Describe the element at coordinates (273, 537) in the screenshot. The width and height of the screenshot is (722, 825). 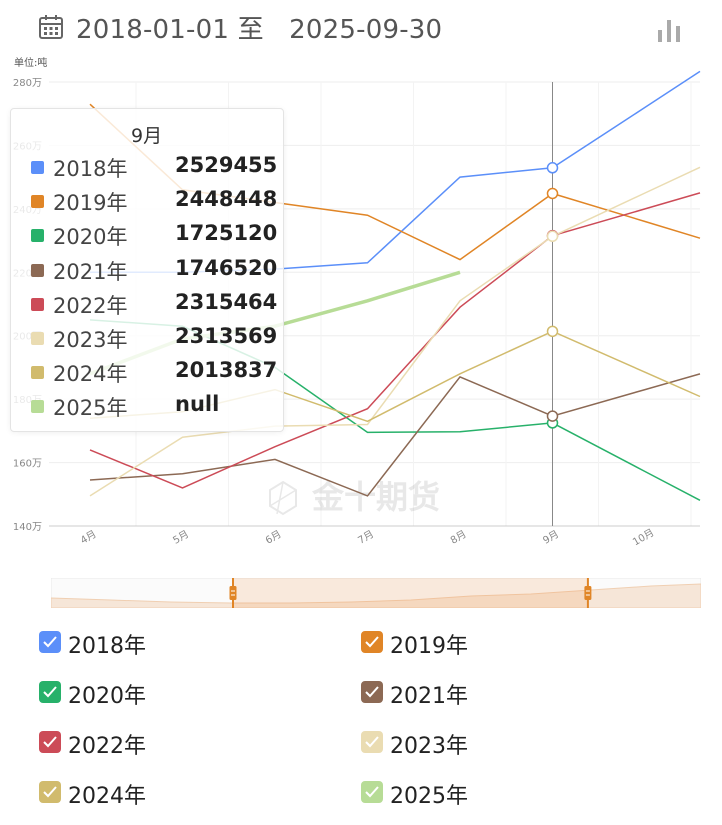
I see `x-tick-label: 6月` at that location.